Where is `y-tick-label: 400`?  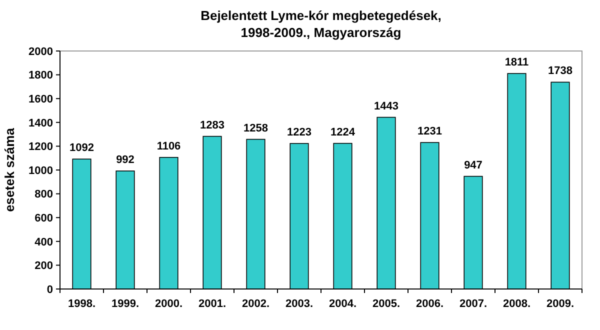 y-tick-label: 400 is located at coordinates (43, 242).